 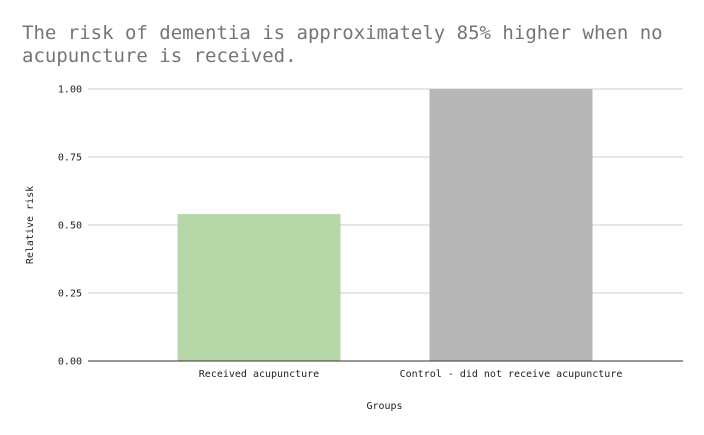 I want to click on bar-received-acupuncture, so click(x=259, y=287).